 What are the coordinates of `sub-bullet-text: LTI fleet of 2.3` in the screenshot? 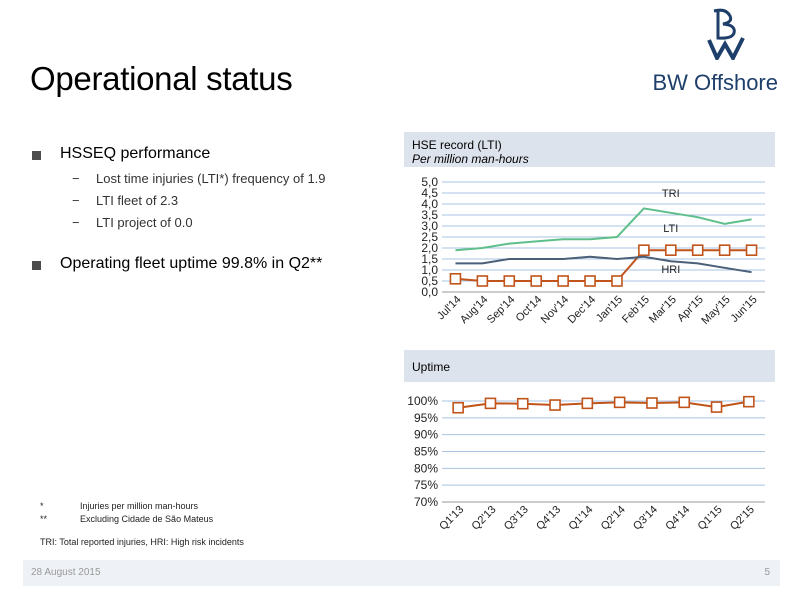 It's located at (137, 200).